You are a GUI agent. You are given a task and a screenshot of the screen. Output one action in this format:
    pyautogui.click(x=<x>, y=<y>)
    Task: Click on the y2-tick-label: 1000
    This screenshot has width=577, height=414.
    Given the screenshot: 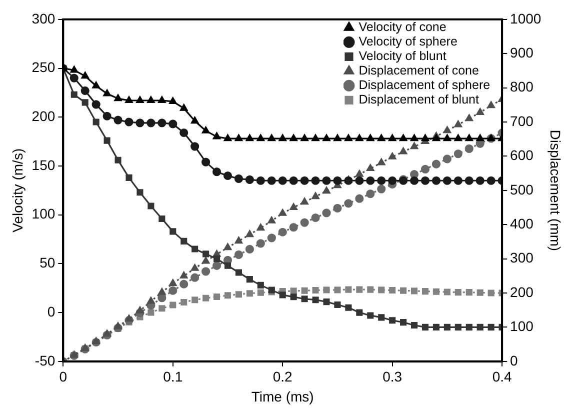 What is the action you would take?
    pyautogui.click(x=526, y=18)
    